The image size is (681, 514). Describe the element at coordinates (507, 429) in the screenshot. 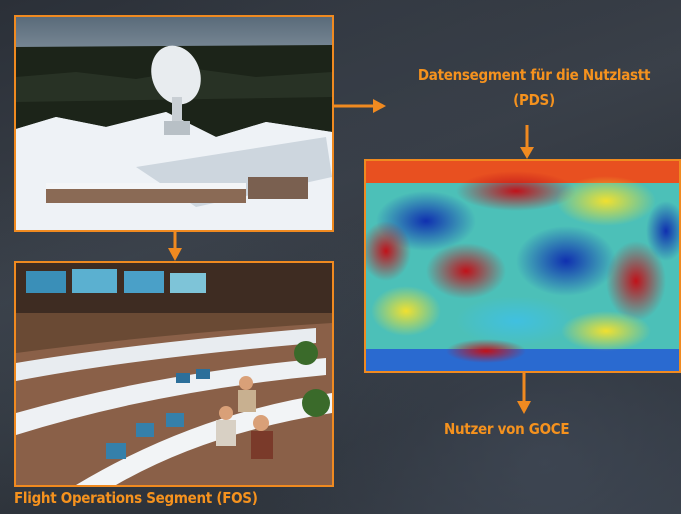

I see `users-label: Nutzer von GOCE` at that location.